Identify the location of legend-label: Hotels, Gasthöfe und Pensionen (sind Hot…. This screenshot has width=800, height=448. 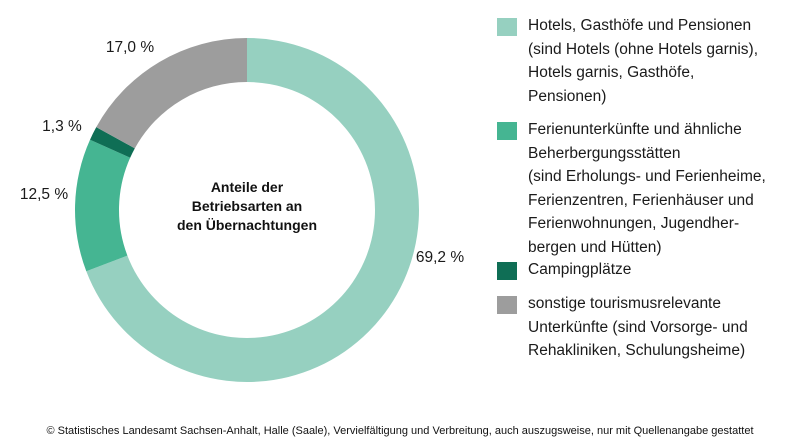
(643, 61).